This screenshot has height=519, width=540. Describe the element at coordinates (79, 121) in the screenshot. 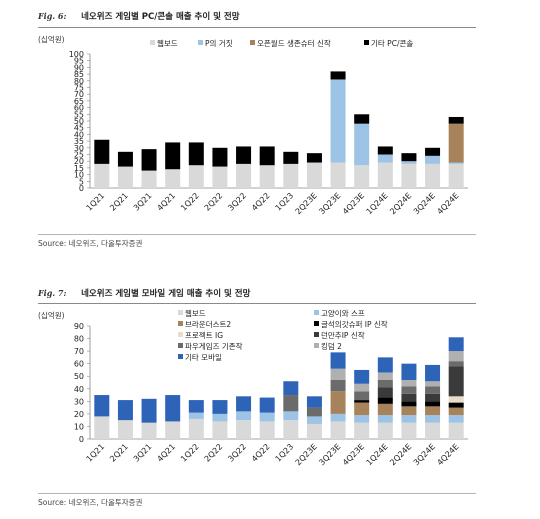

I see `y-tick-label: 50` at that location.